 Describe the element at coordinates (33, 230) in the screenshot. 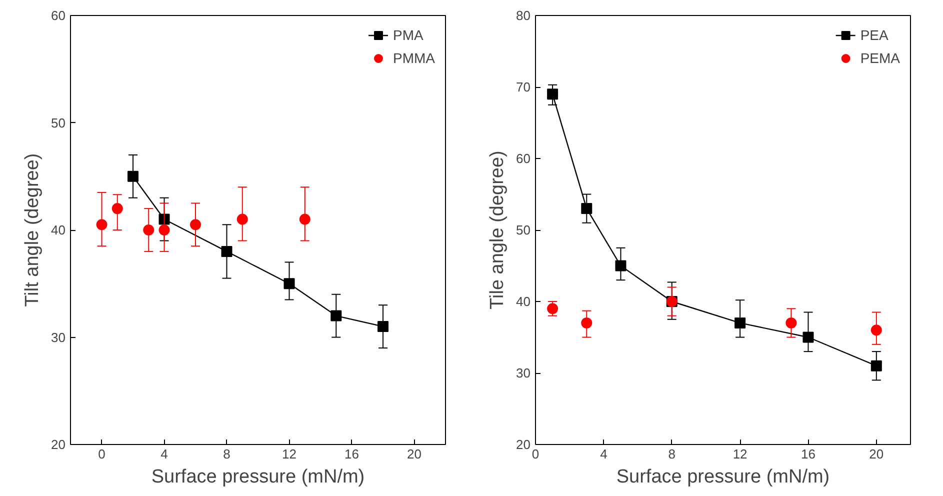

I see `y-axis-title: Tilt angle (degree)` at that location.